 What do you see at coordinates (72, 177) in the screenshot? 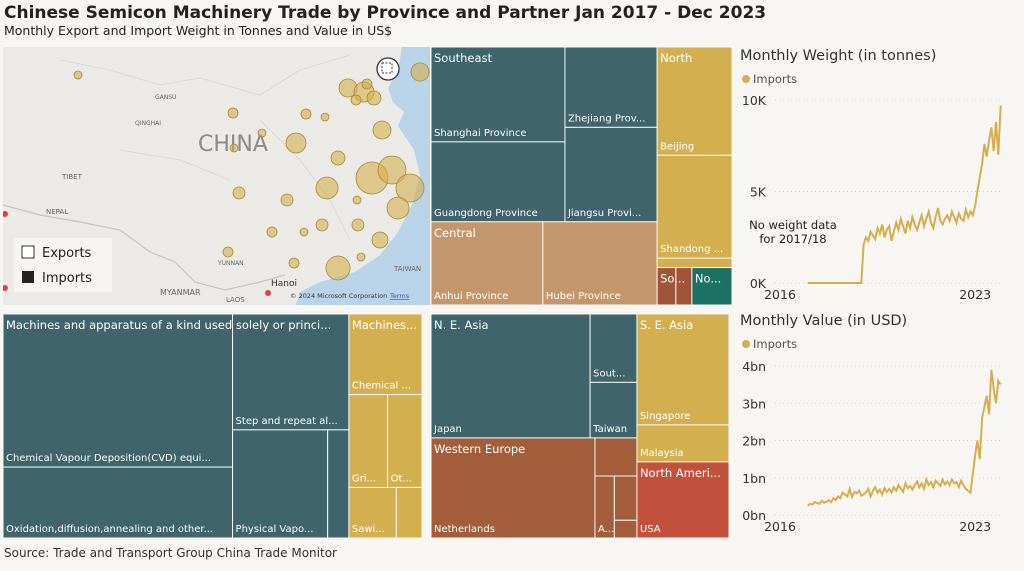
I see `map-label: TIBET` at bounding box center [72, 177].